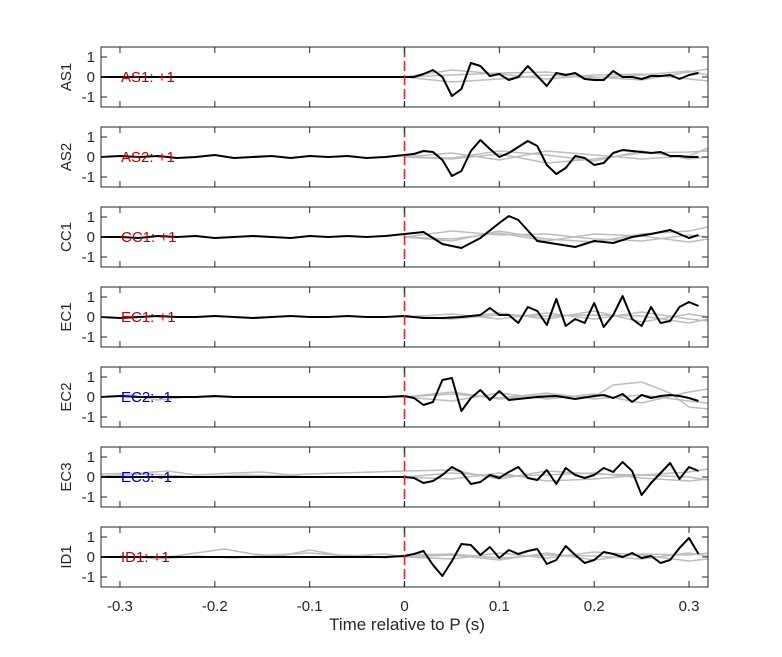  I want to click on y-axis-label: CC1, so click(66, 237).